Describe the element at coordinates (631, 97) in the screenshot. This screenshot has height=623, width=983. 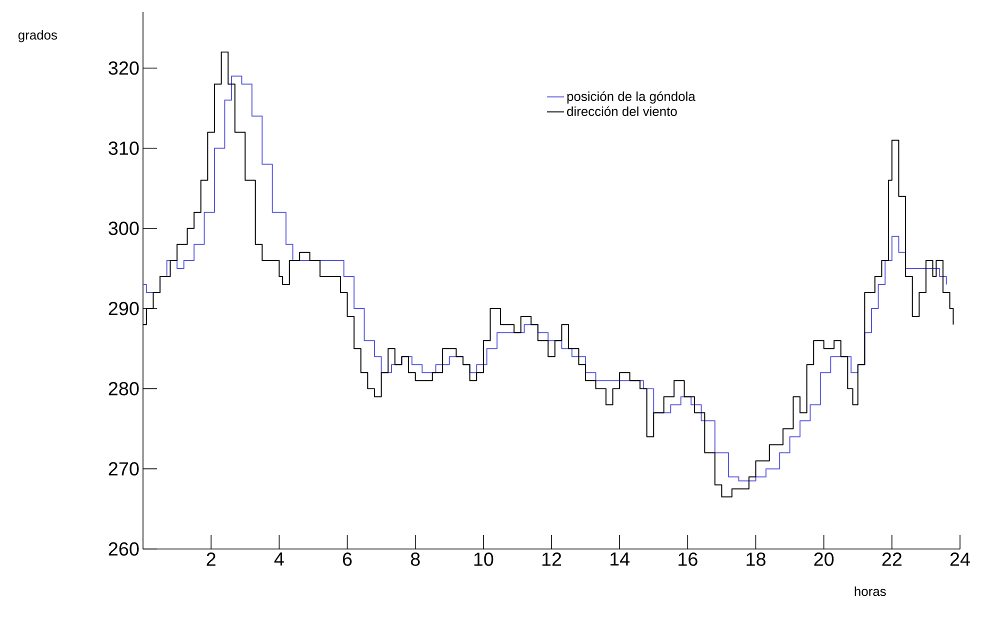
I see `legend-label: posición de la góndola` at that location.